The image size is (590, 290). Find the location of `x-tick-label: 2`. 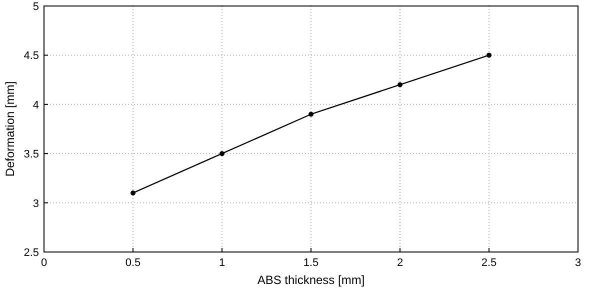

x-tick-label: 2 is located at coordinates (400, 263).